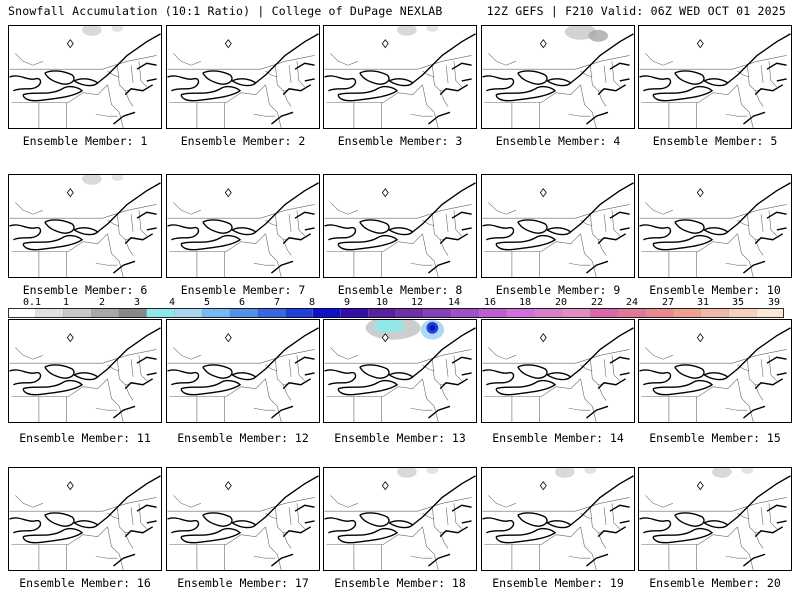 The image size is (800, 600). I want to click on colorbar-tick-label: 20, so click(561, 302).